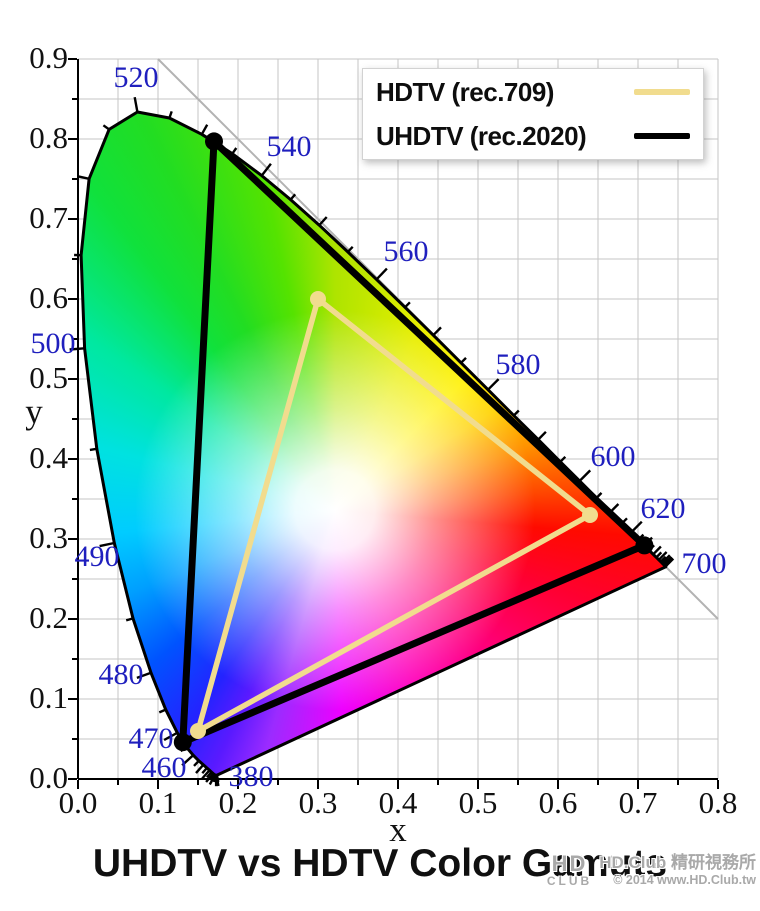 The image size is (760, 911). I want to click on x-tick-label: 0.1, so click(158, 802).